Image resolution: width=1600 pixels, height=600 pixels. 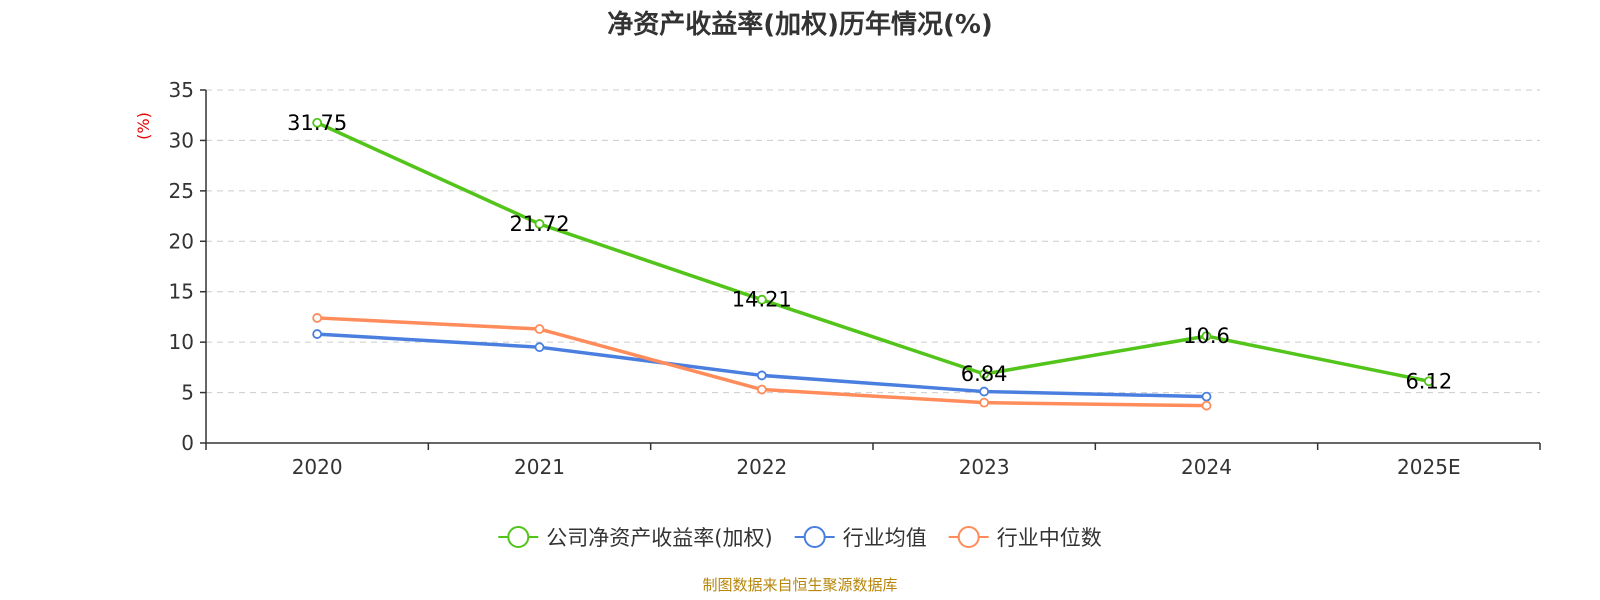 I want to click on legend: 公司净资产收益率(加权) 行业均值 行业中位数, so click(x=800, y=538).